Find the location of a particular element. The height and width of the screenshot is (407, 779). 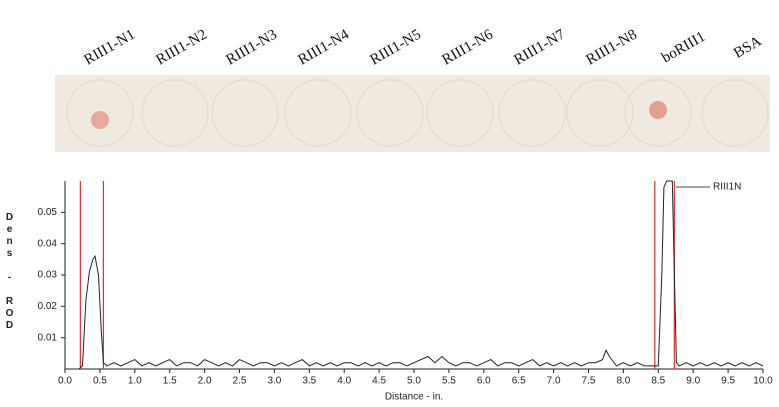

x-tick-label: 9.0 is located at coordinates (693, 381).